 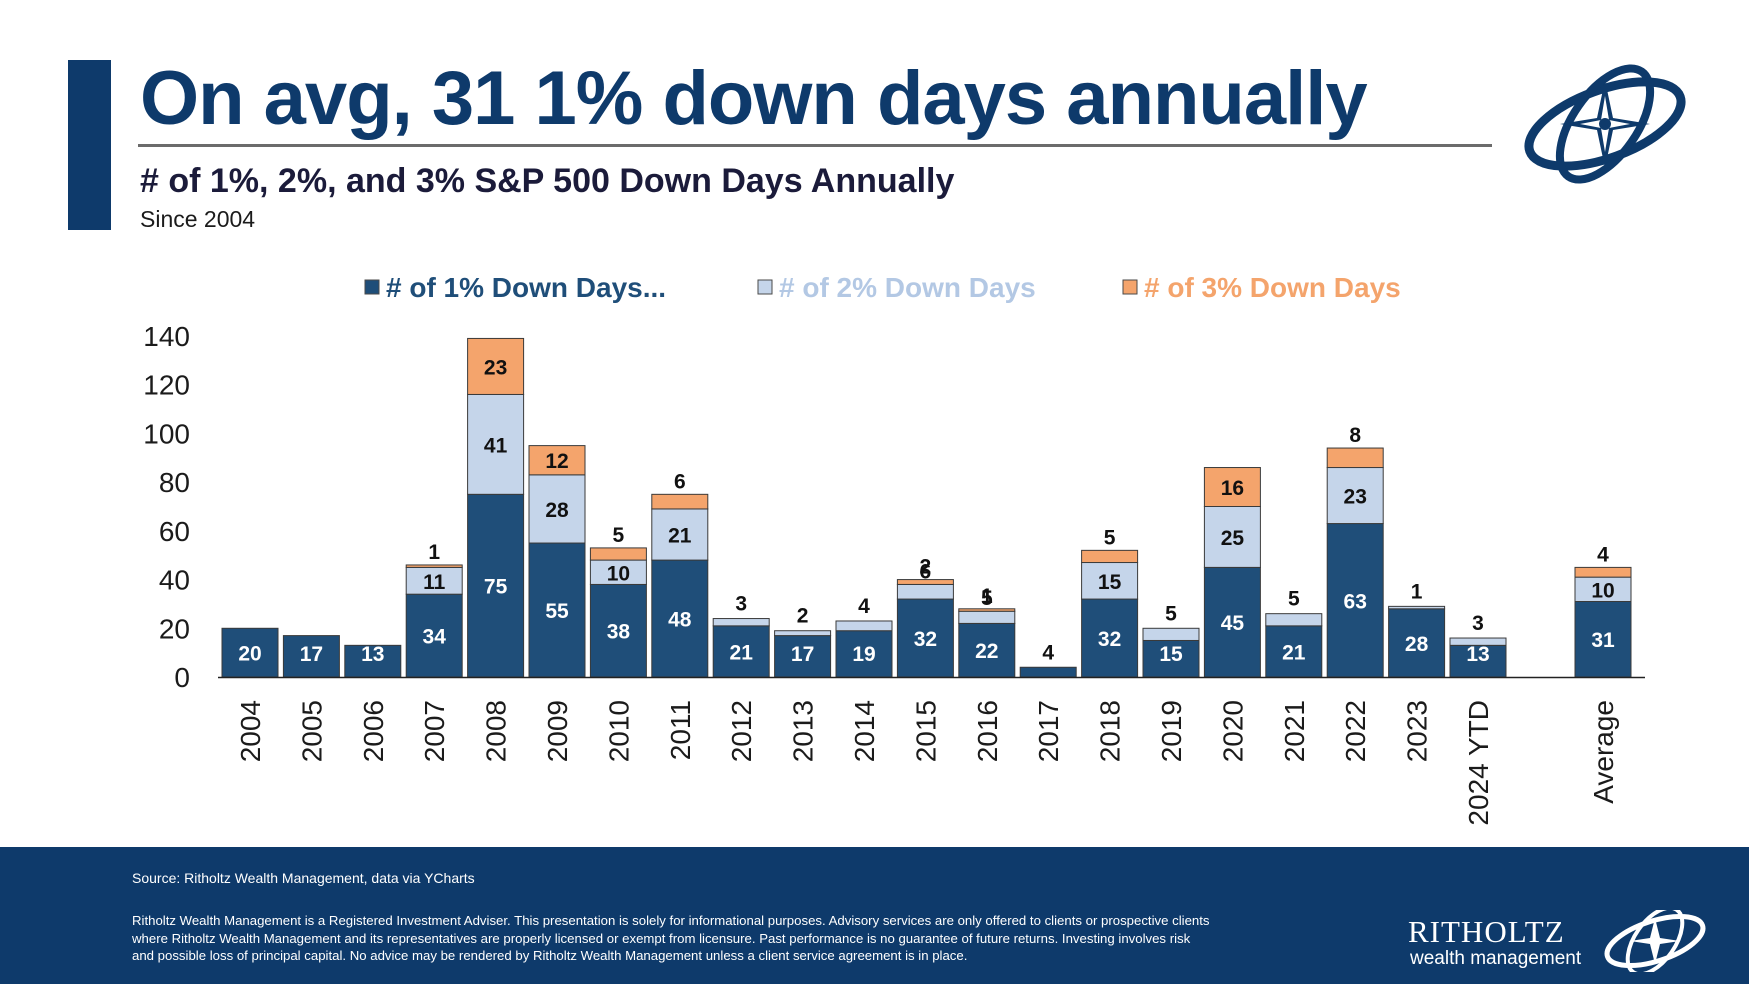 What do you see at coordinates (174, 580) in the screenshot?
I see `y-tick-label: 40` at bounding box center [174, 580].